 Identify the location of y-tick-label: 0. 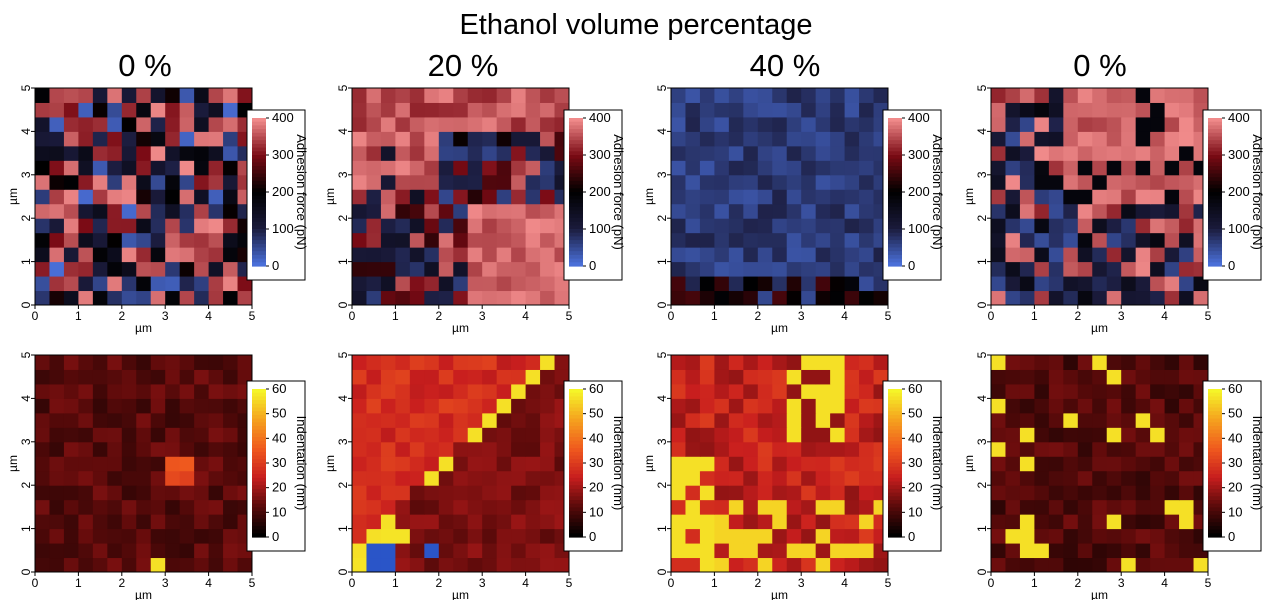
(982, 304).